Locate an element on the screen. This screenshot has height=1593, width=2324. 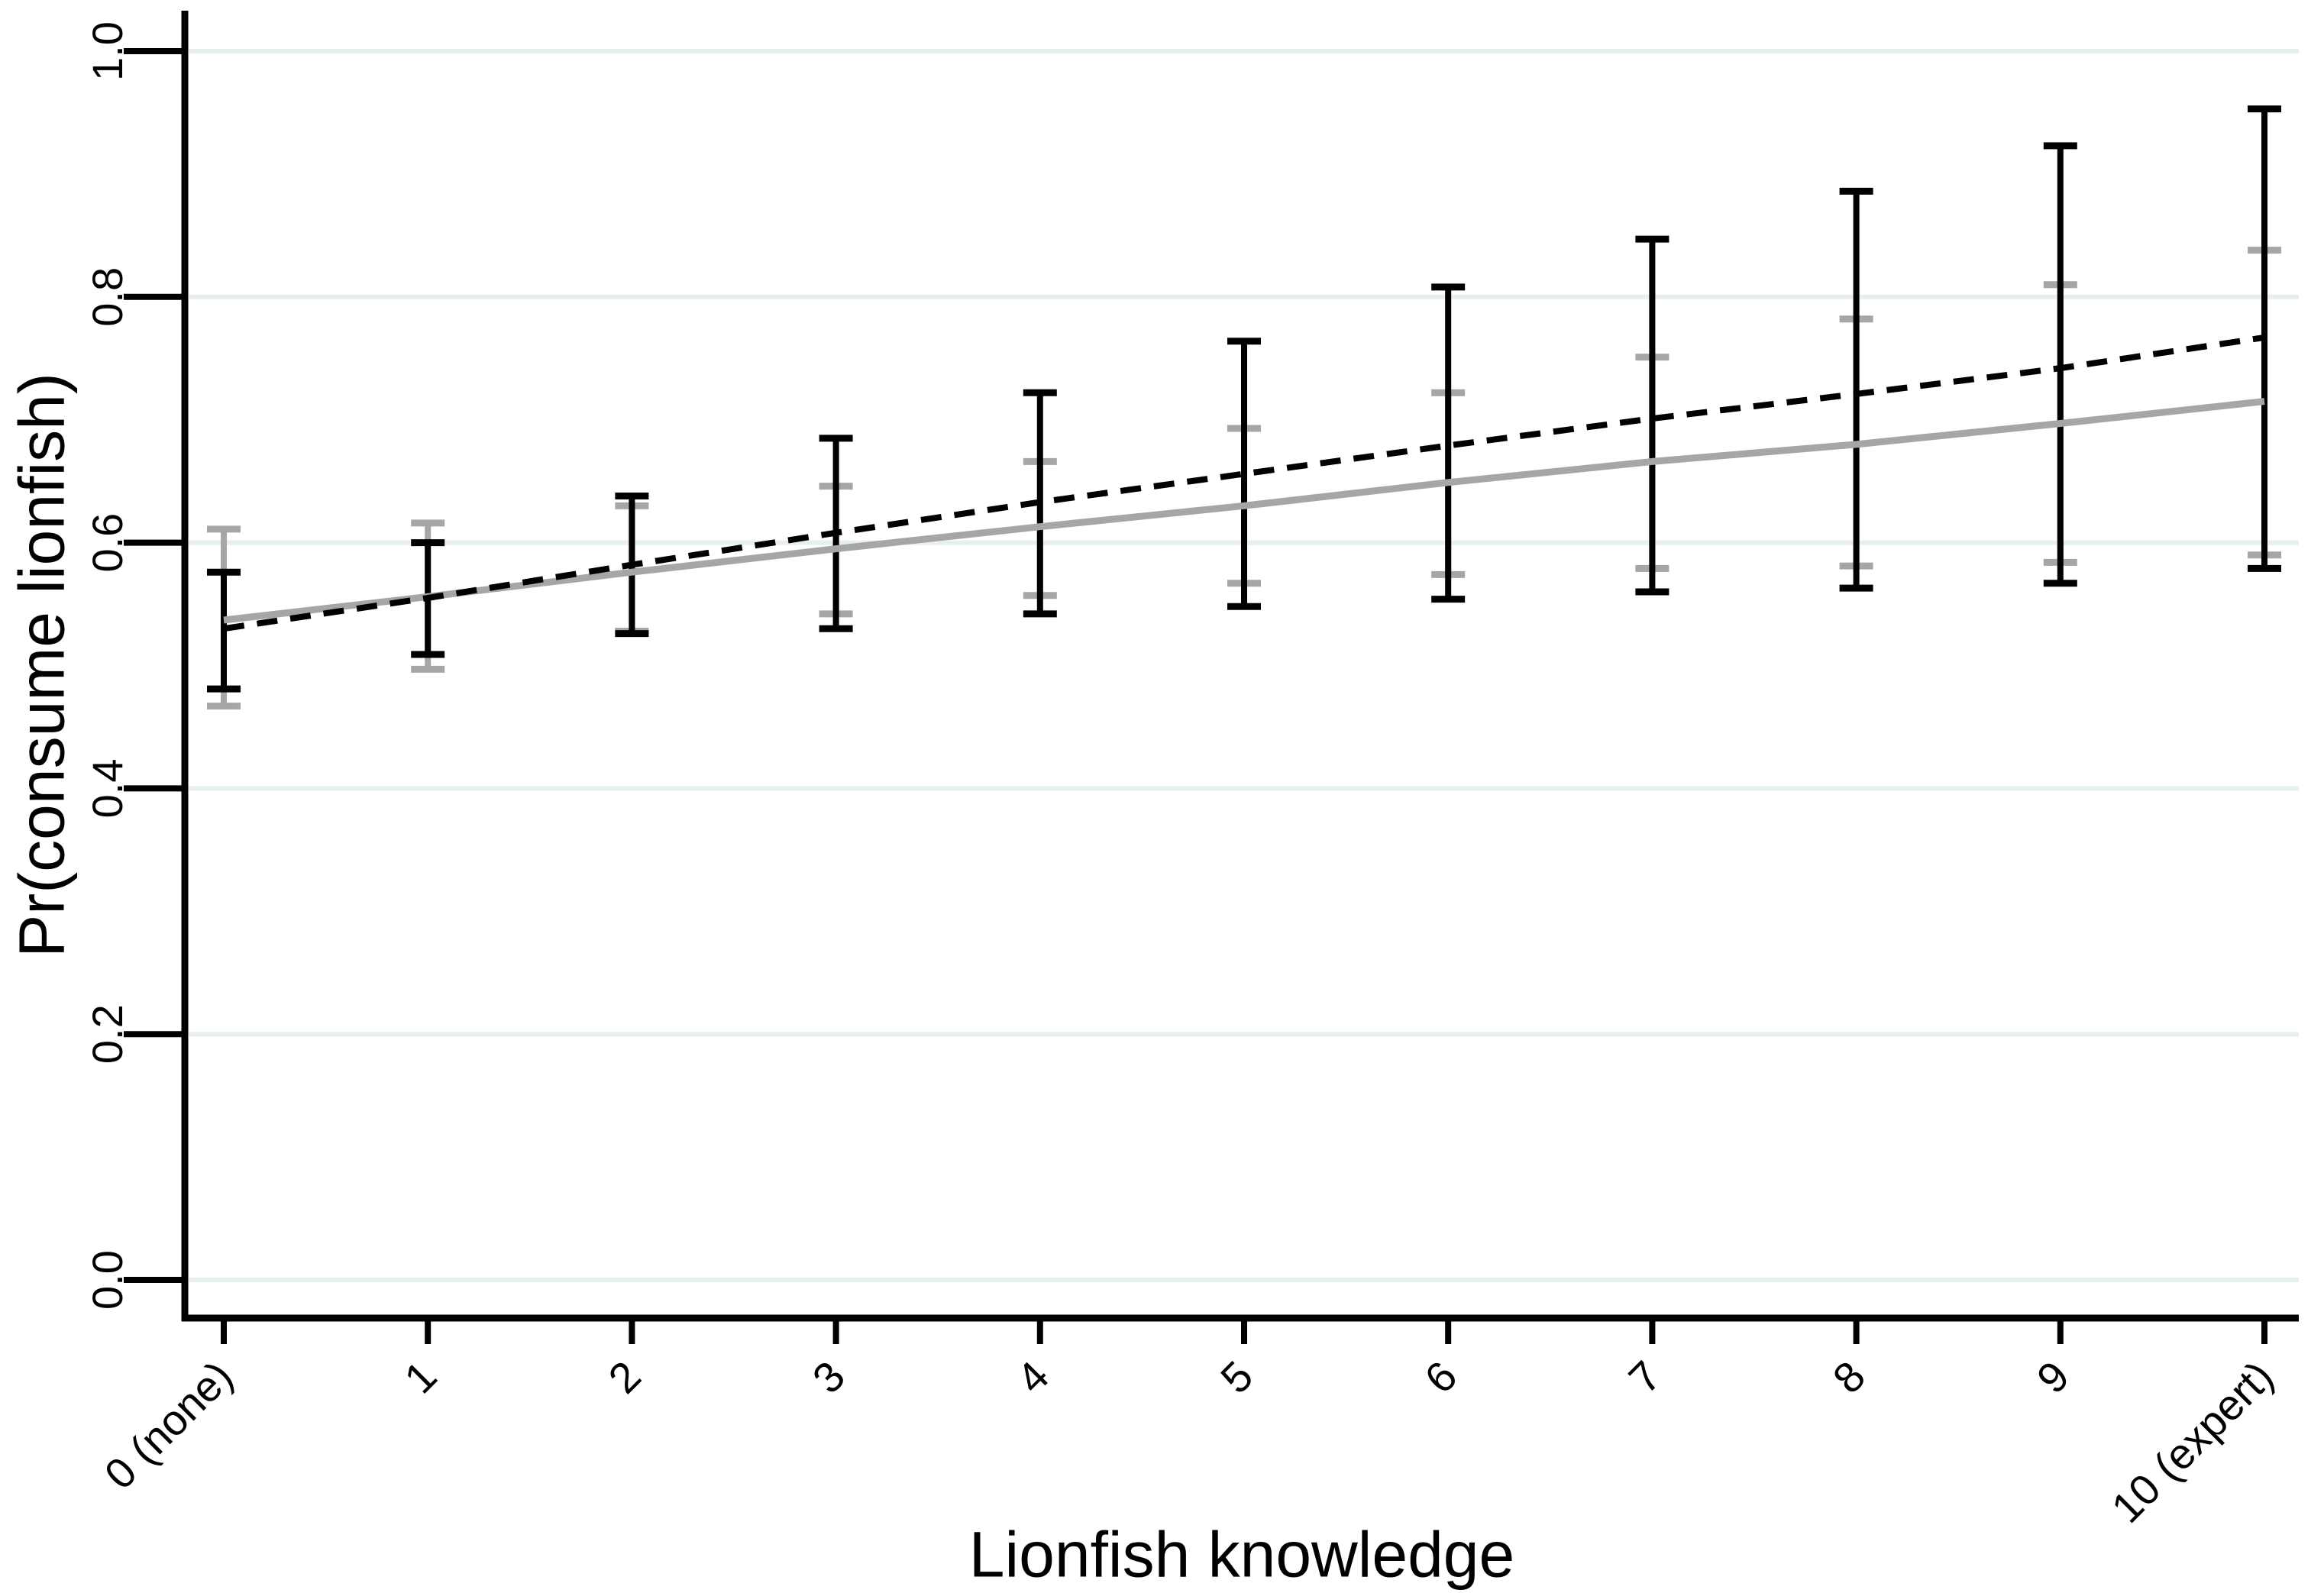
x-tick-label: 6 is located at coordinates (1440, 1377).